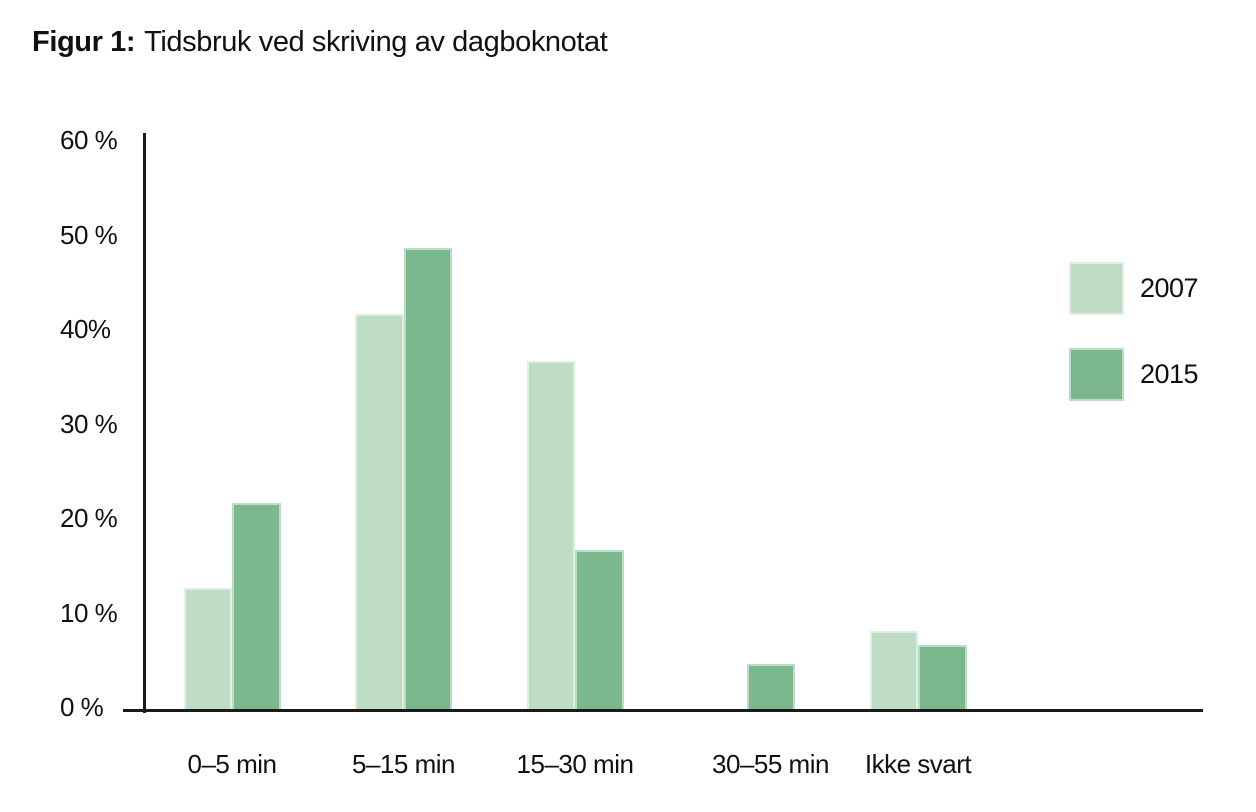 Image resolution: width=1256 pixels, height=812 pixels. What do you see at coordinates (89, 140) in the screenshot?
I see `y-tick-label-60: 60 %` at bounding box center [89, 140].